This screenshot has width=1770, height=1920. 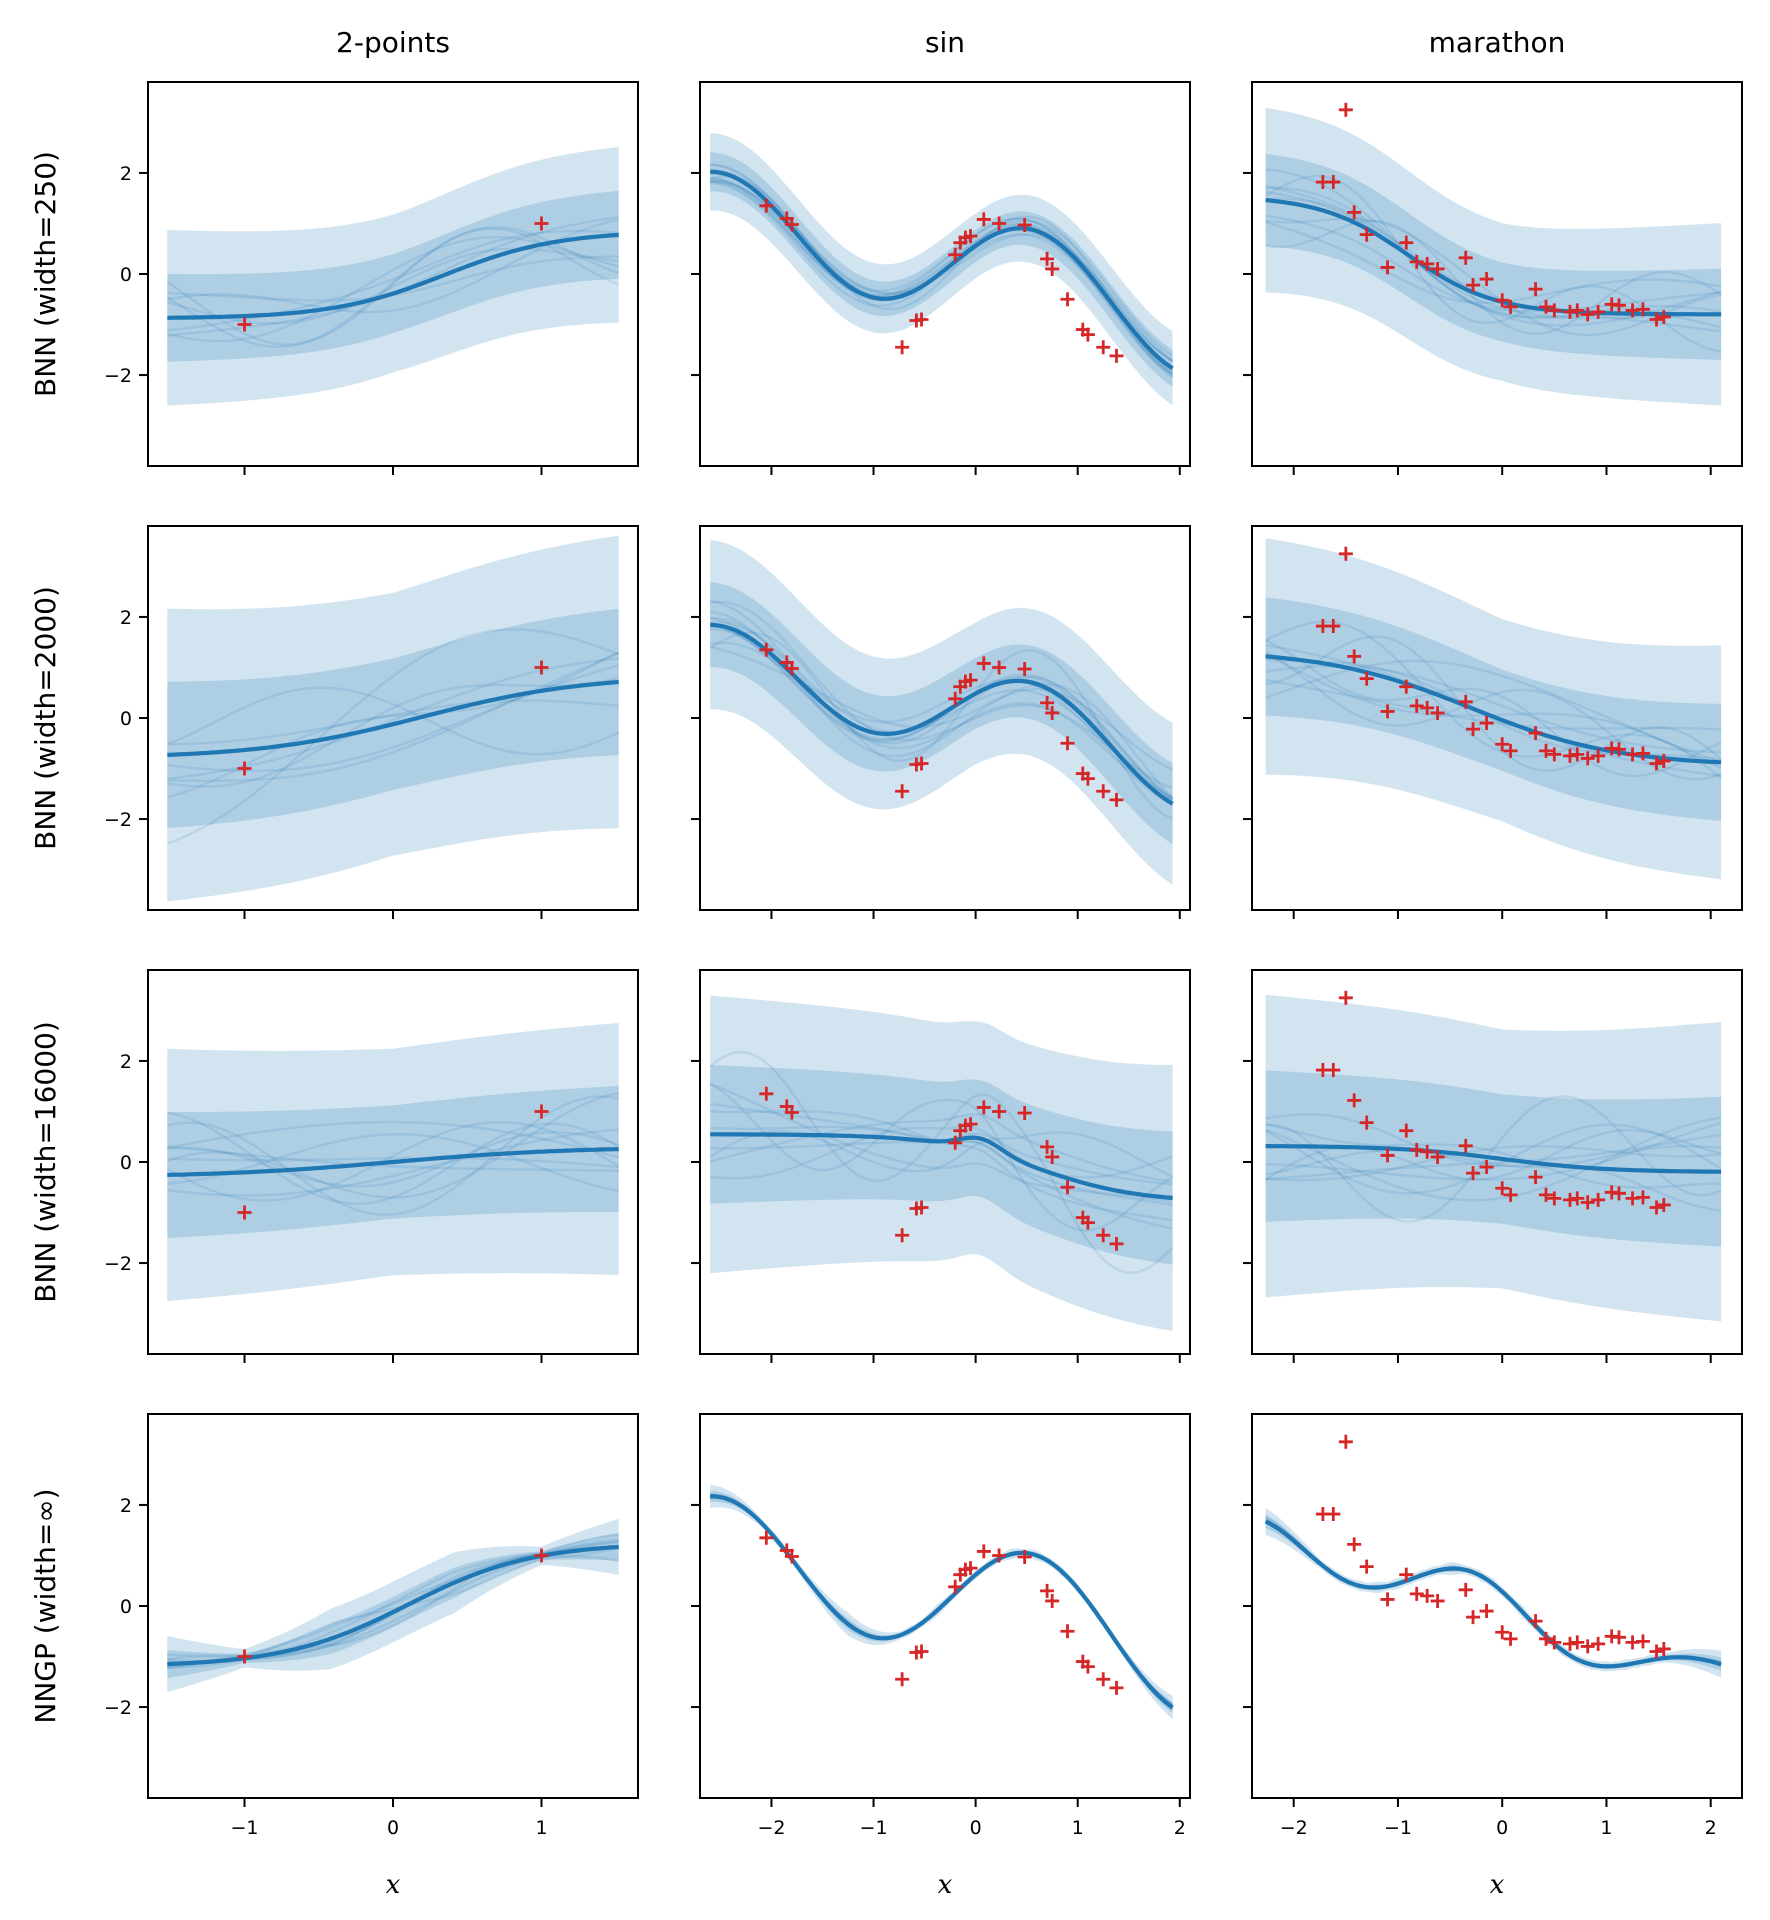 What do you see at coordinates (874, 1828) in the screenshot?
I see `x-tick-label: −1` at bounding box center [874, 1828].